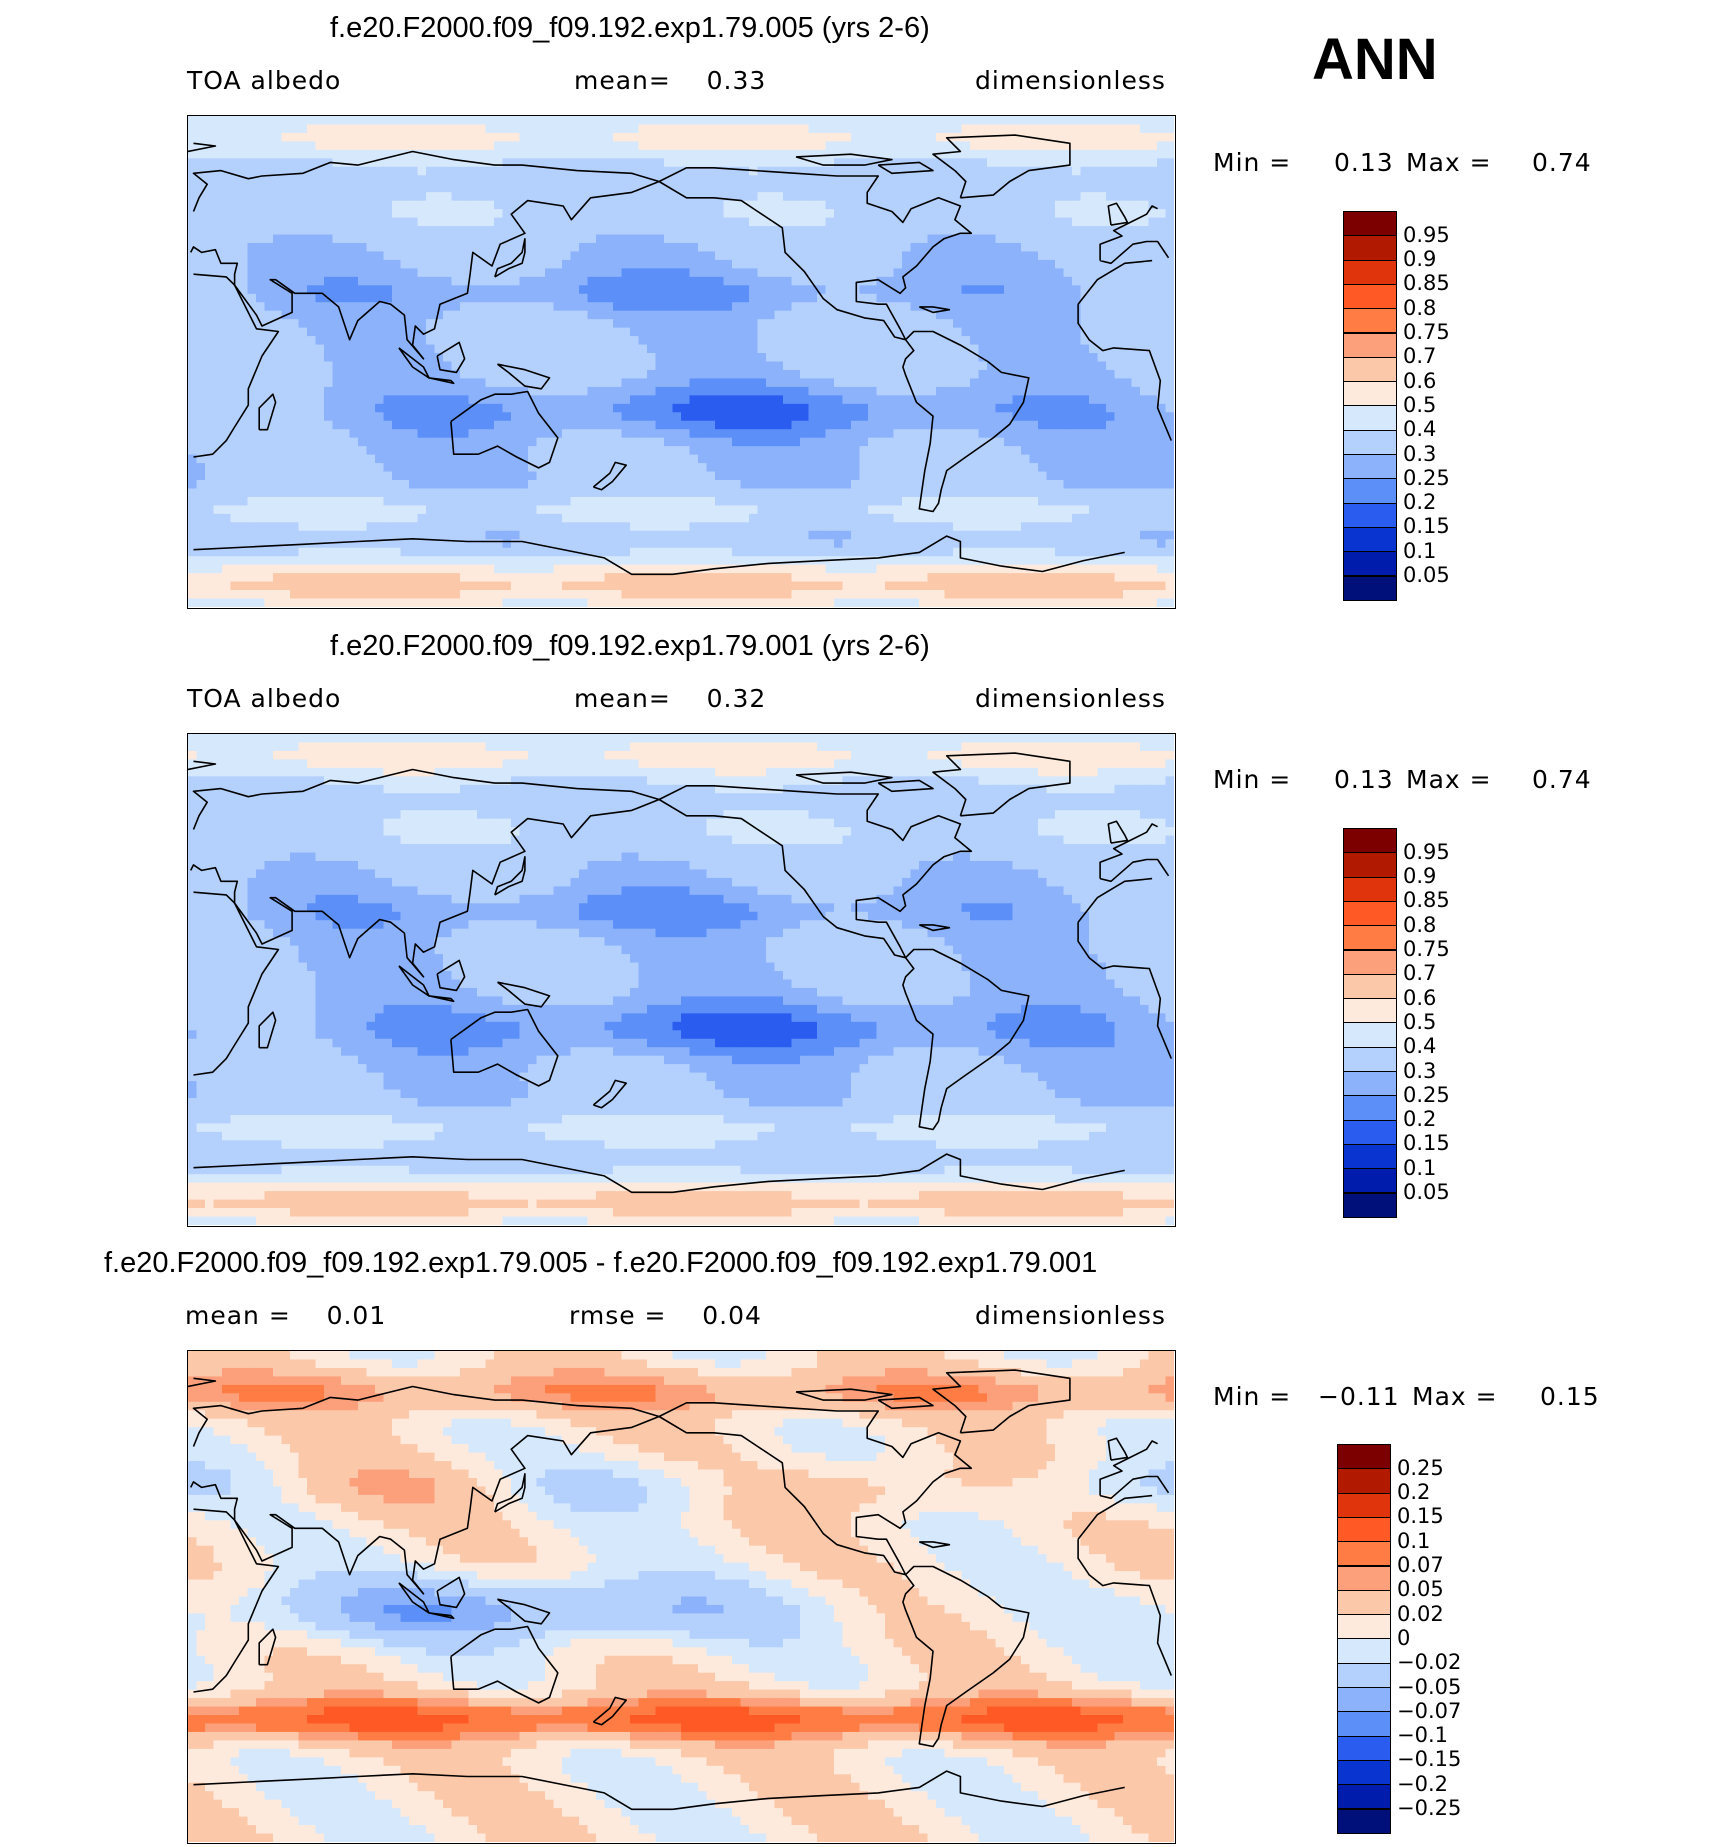 The height and width of the screenshot is (1847, 1710). What do you see at coordinates (1429, 1711) in the screenshot?
I see `colorbar-tick-label: −0.07` at bounding box center [1429, 1711].